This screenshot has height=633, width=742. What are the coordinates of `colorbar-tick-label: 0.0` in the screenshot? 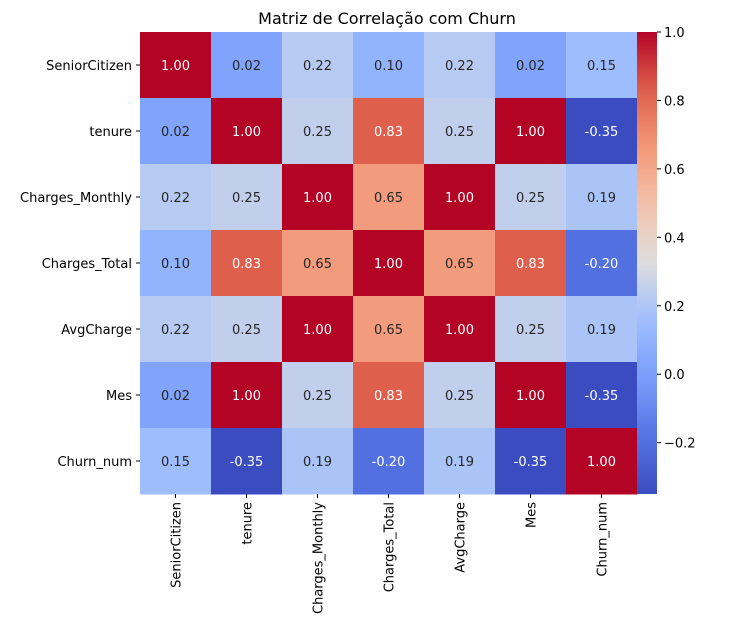 It's located at (674, 375).